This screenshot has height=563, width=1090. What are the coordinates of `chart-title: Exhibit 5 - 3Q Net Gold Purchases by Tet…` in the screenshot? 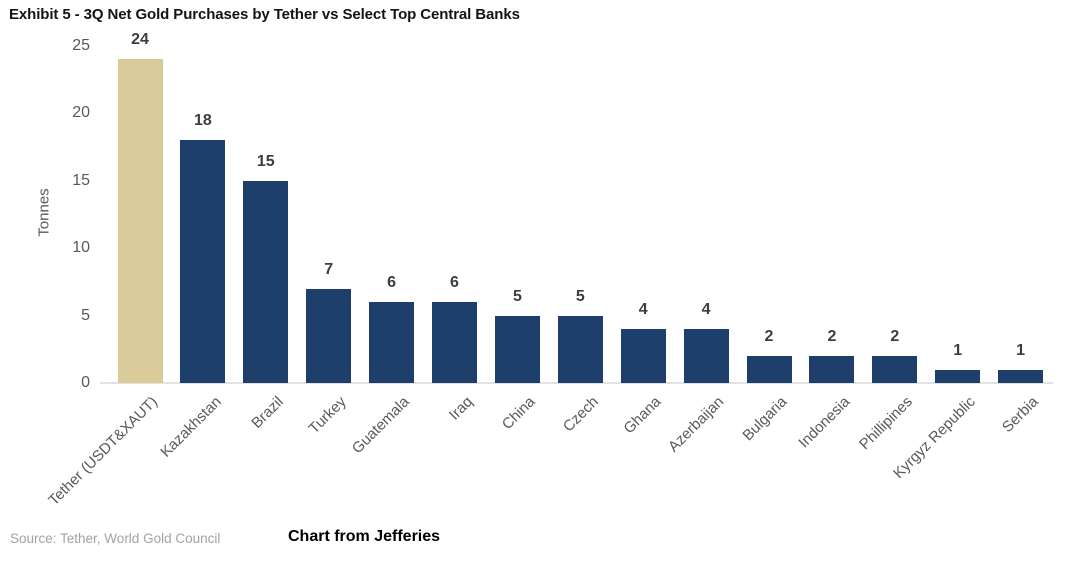 It's located at (264, 14).